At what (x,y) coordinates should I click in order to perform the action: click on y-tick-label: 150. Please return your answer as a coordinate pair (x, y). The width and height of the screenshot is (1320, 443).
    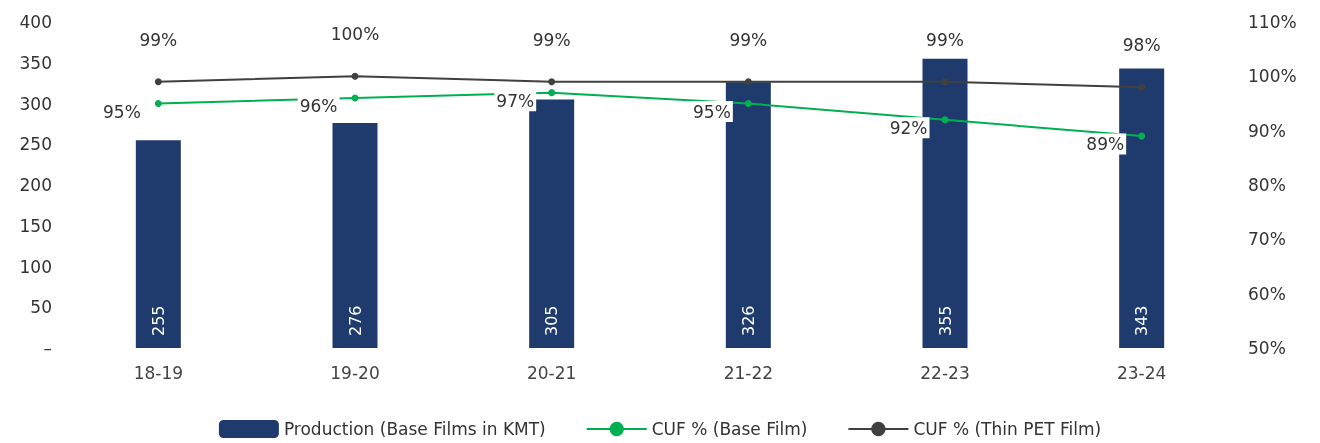
    Looking at the image, I should click on (35, 225).